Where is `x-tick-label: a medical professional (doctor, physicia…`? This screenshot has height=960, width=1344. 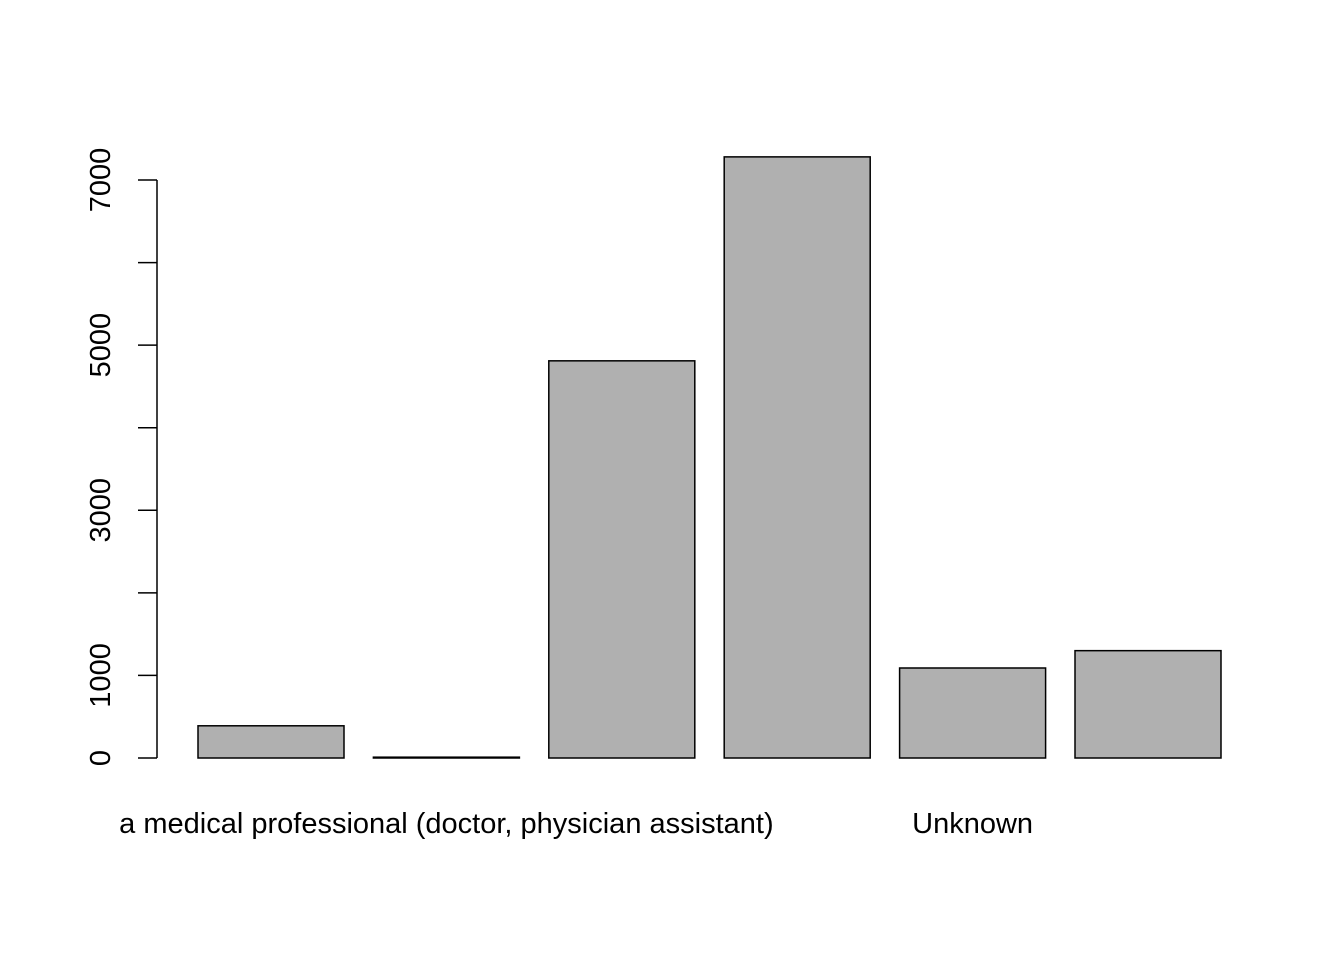 x-tick-label: a medical professional (doctor, physicia… is located at coordinates (446, 824).